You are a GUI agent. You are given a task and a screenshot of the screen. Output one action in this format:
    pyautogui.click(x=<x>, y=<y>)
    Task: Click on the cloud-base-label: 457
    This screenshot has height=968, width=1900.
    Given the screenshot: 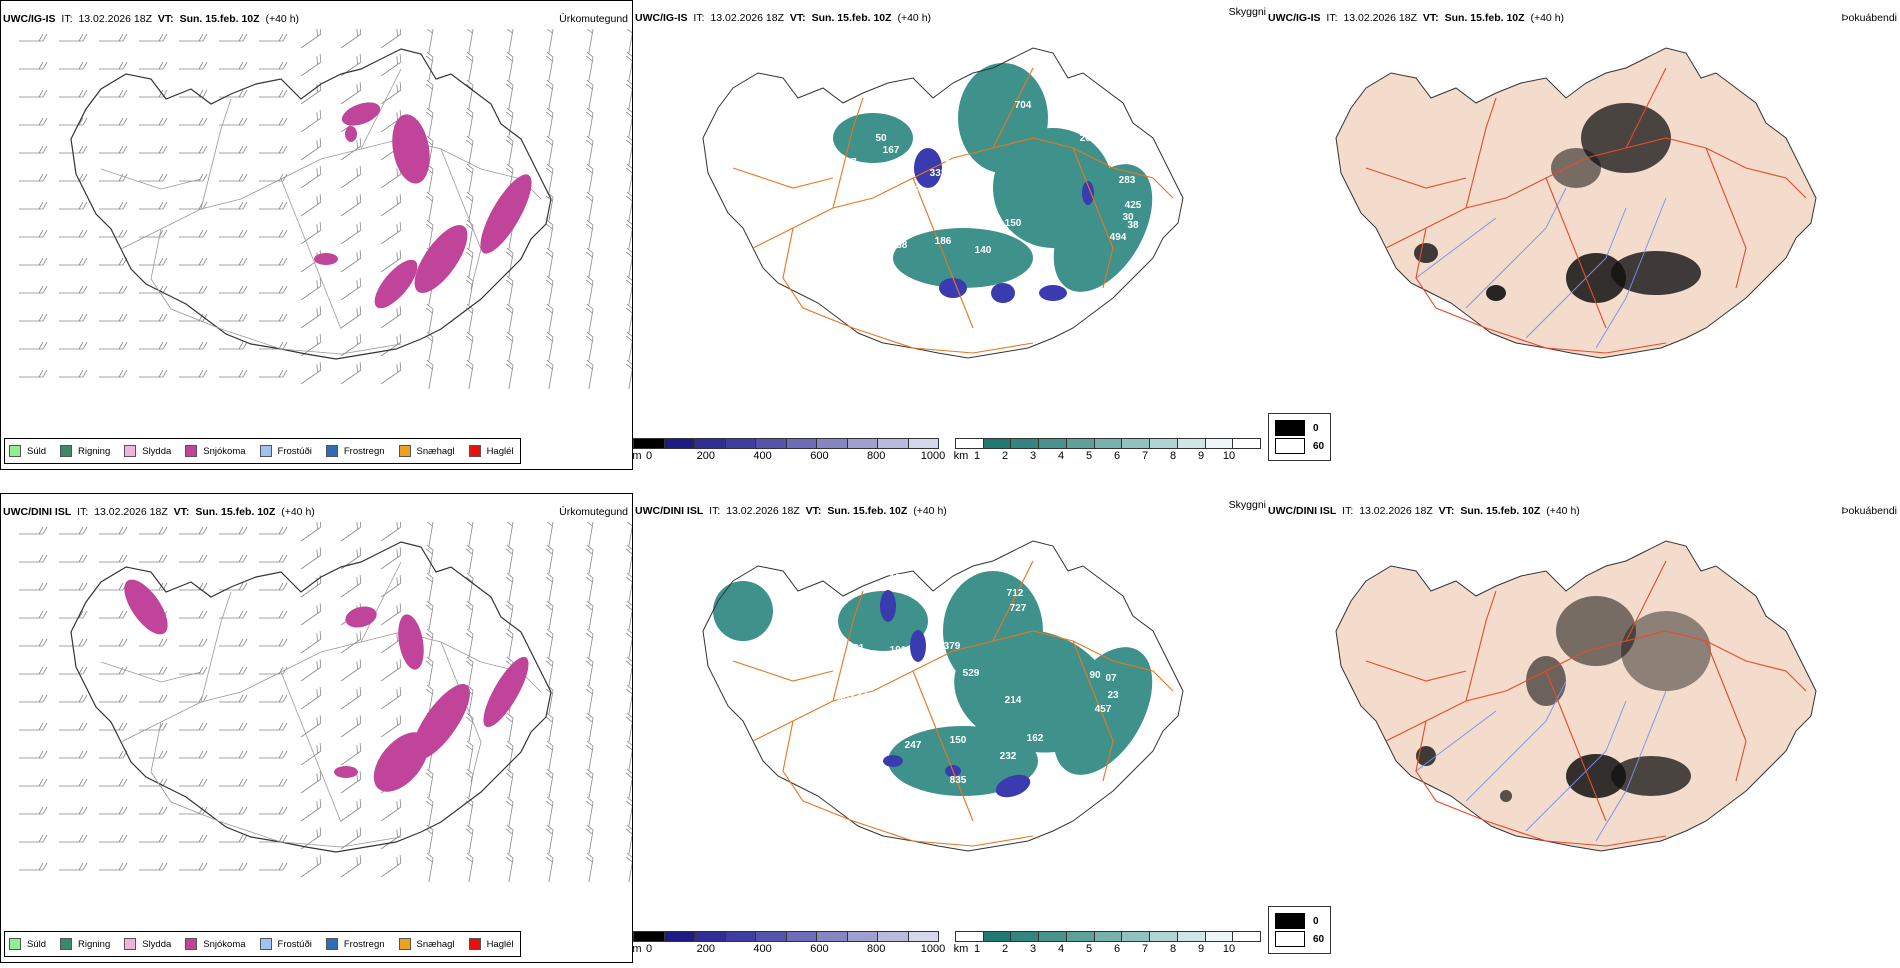 What is the action you would take?
    pyautogui.click(x=1103, y=709)
    